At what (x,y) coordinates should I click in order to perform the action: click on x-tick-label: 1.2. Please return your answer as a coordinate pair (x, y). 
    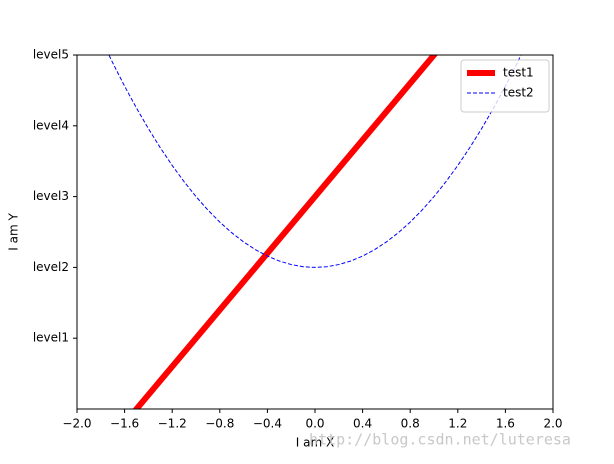
    Looking at the image, I should click on (457, 424).